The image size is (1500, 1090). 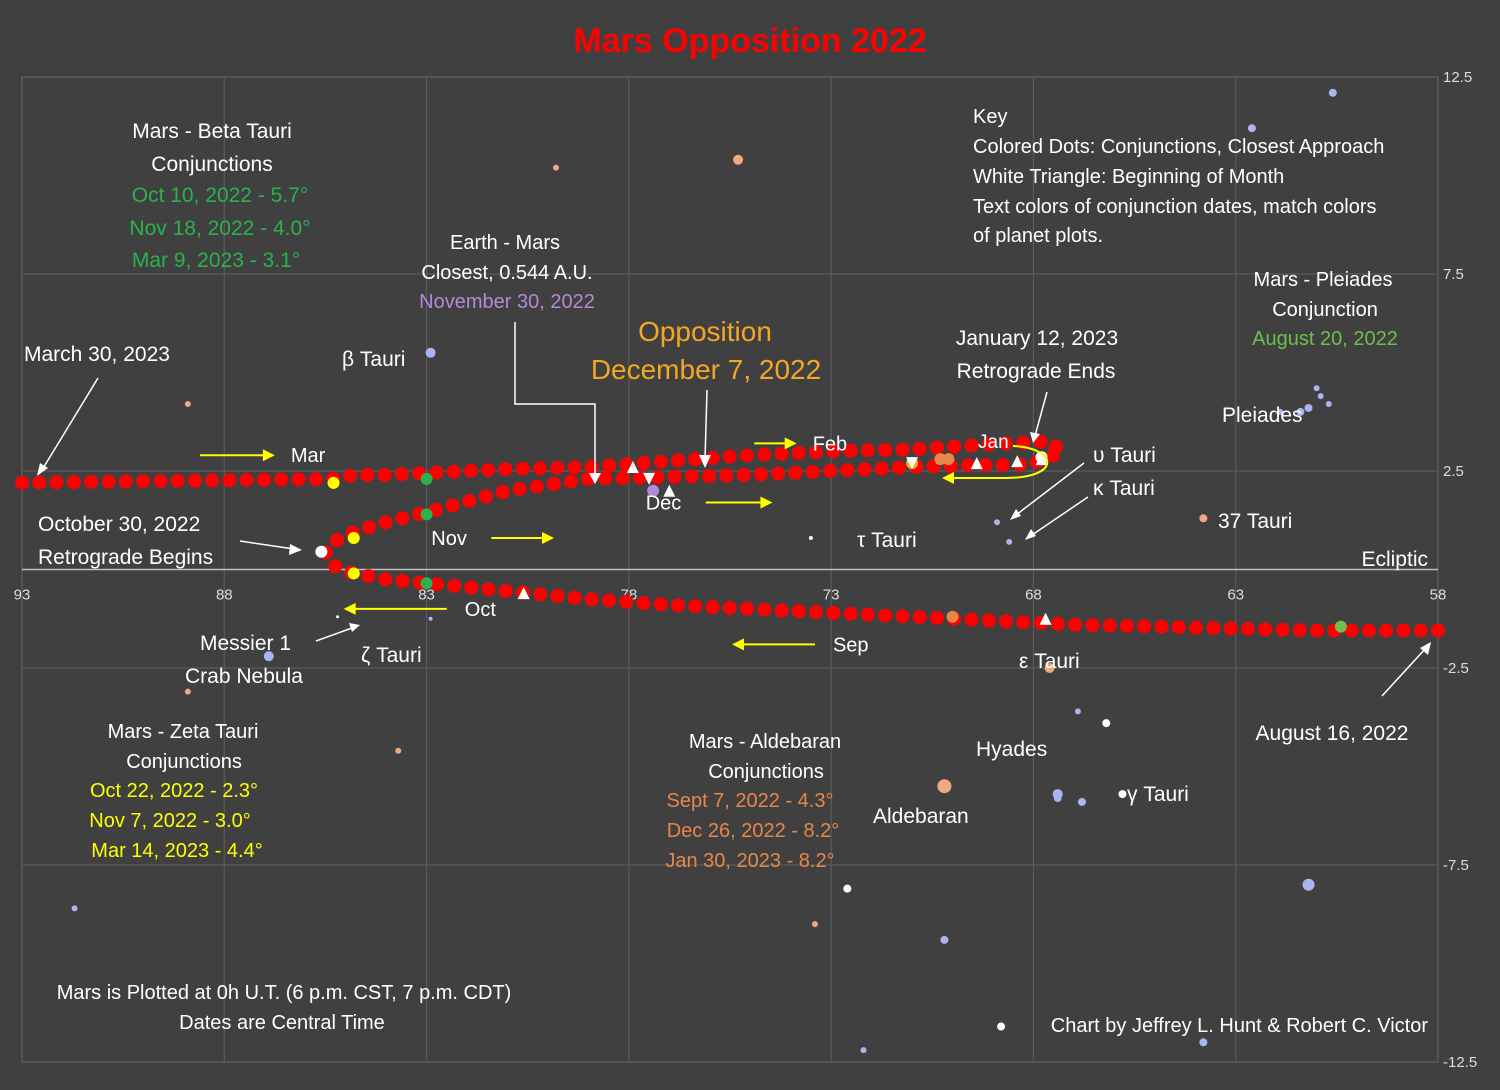 I want to click on jan12-line1: January 12, 2023, so click(x=1037, y=338).